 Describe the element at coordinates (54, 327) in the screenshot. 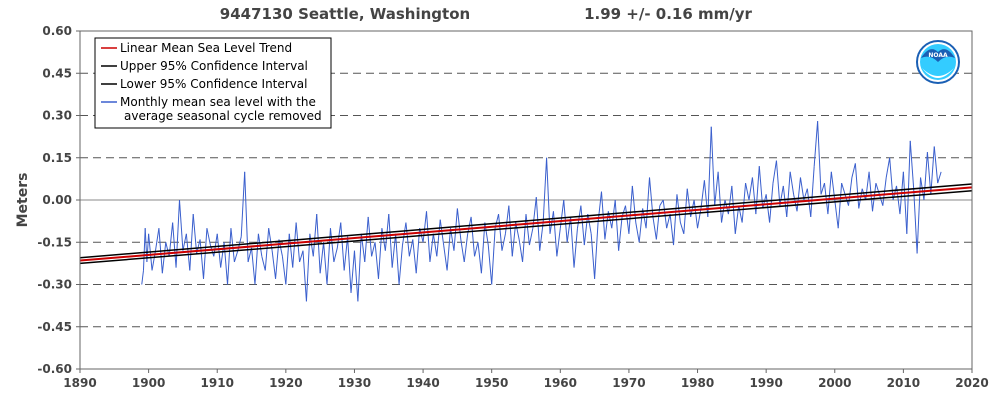

I see `y-tick-label: -0.45` at that location.